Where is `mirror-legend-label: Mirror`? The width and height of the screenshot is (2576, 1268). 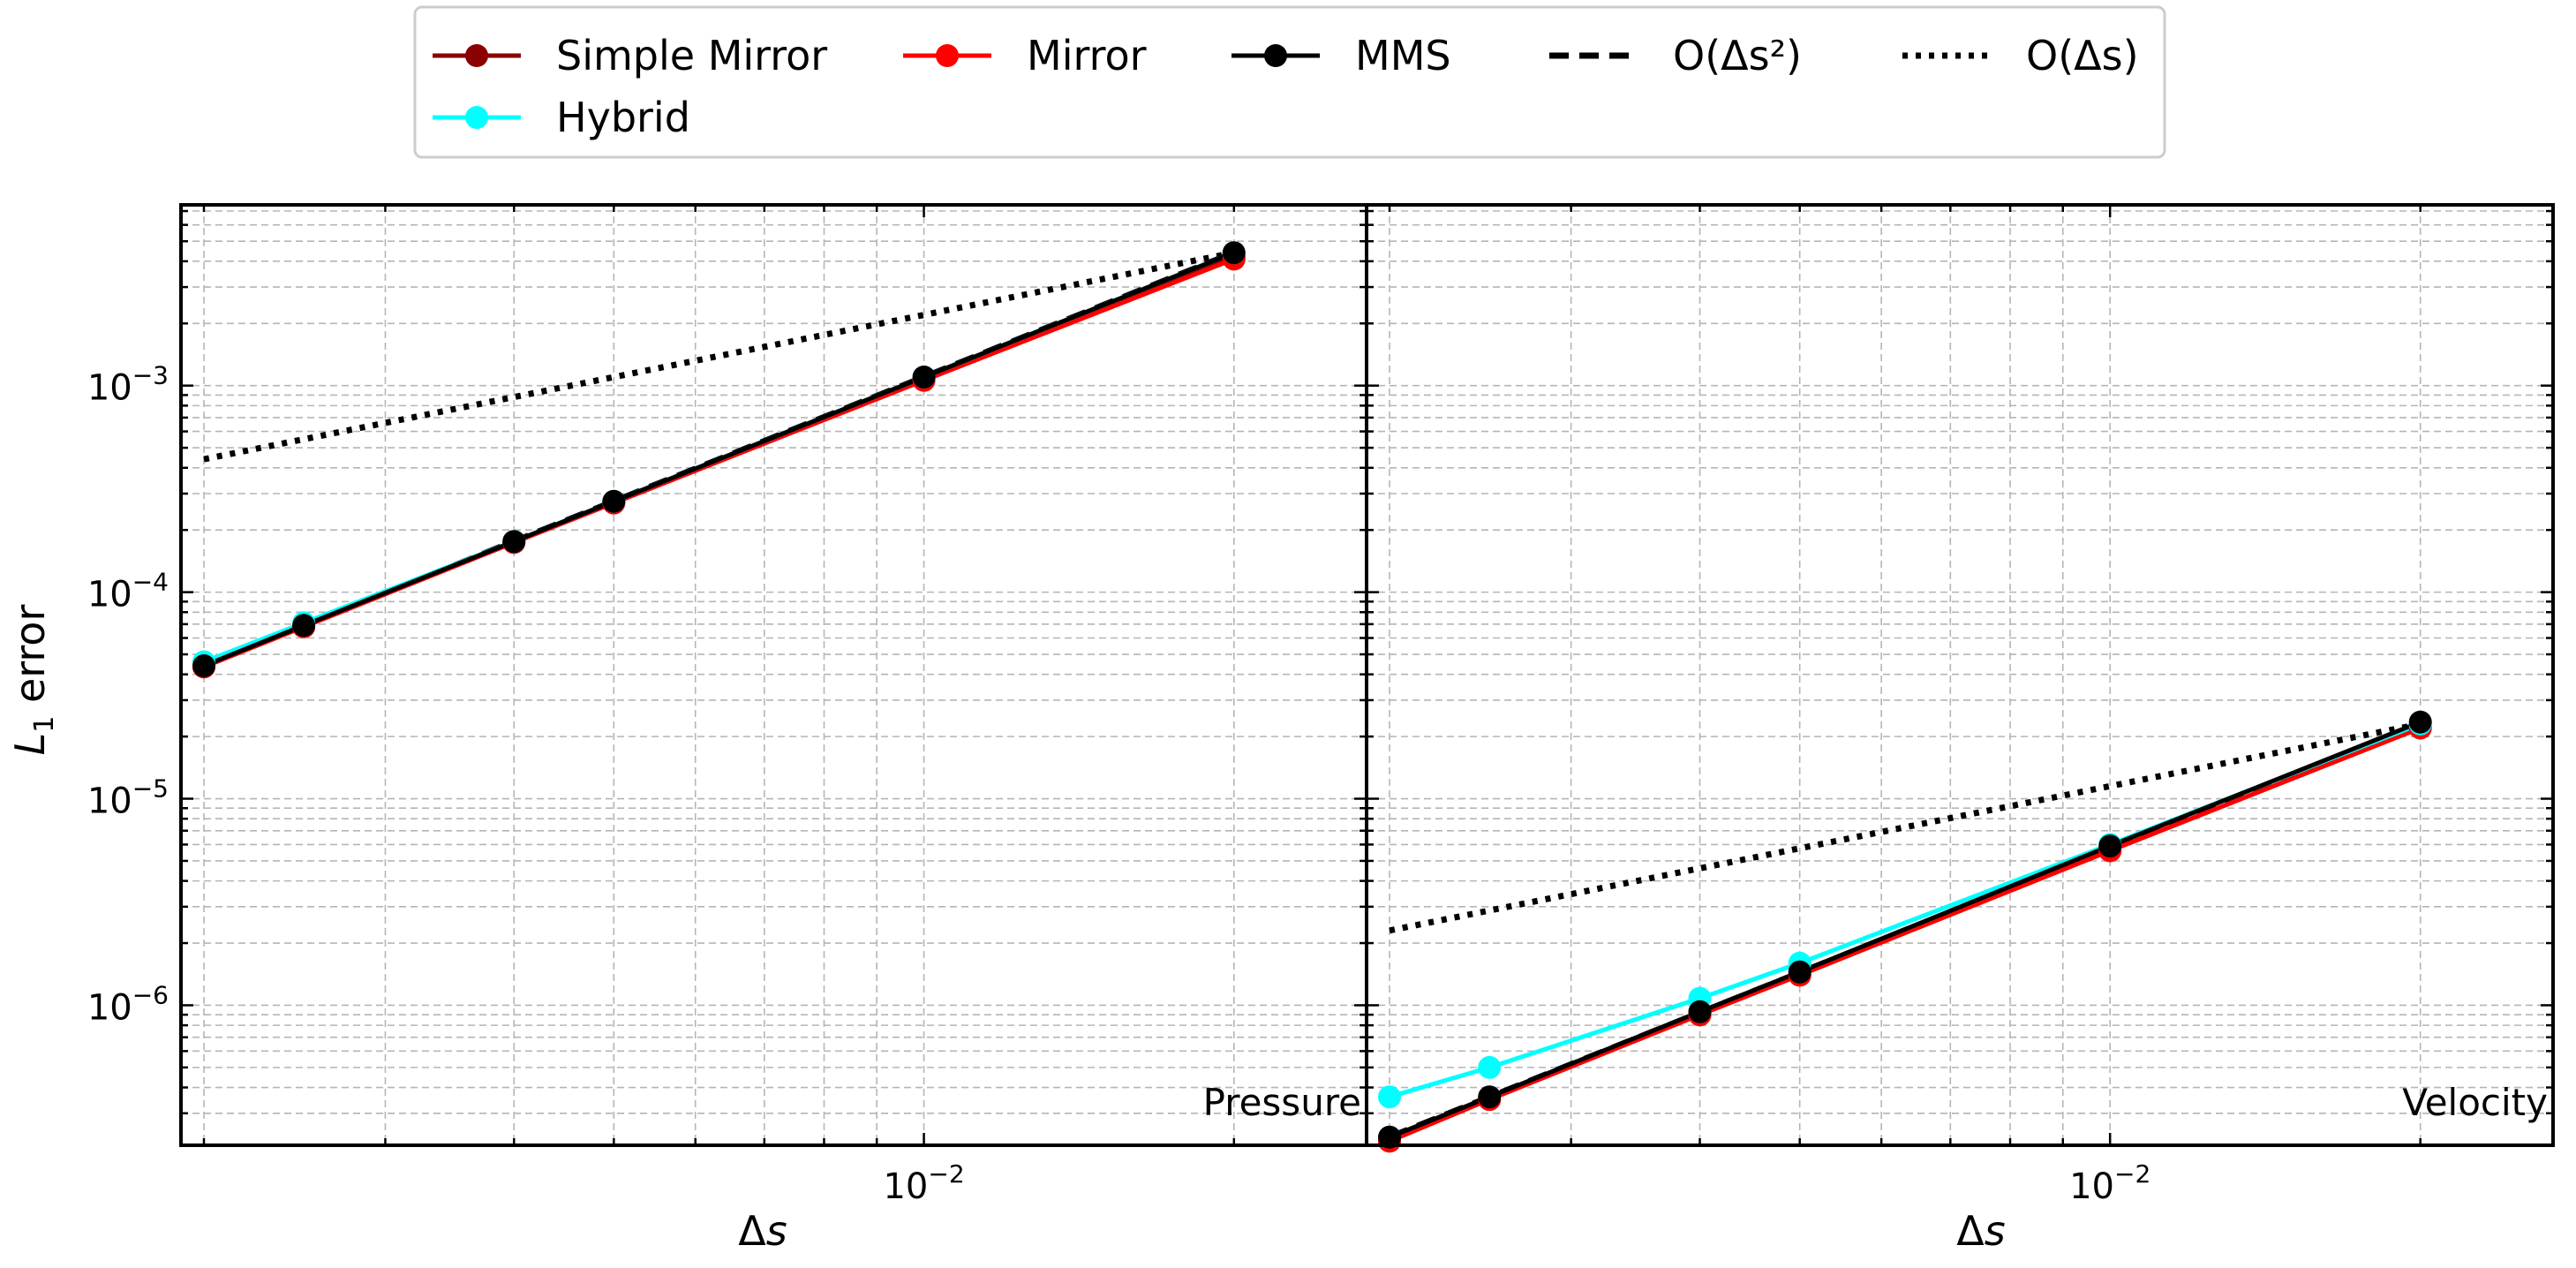
mirror-legend-label: Mirror is located at coordinates (1087, 56).